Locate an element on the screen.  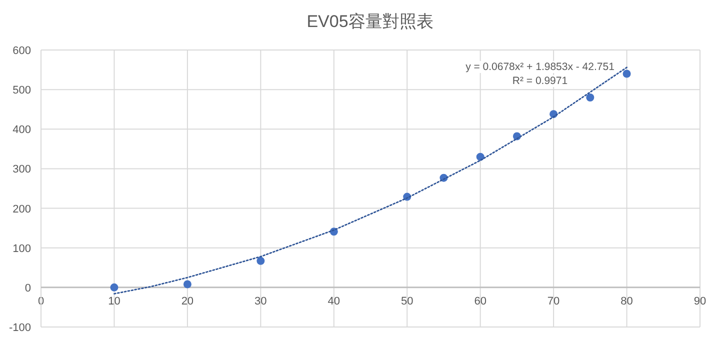
x-tick-label: 90 is located at coordinates (700, 301).